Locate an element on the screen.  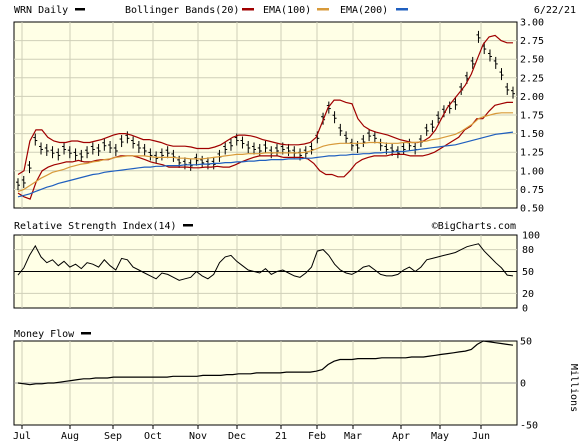
money-flow-y-ticks: 50 0 -50 is located at coordinates (529, 384).